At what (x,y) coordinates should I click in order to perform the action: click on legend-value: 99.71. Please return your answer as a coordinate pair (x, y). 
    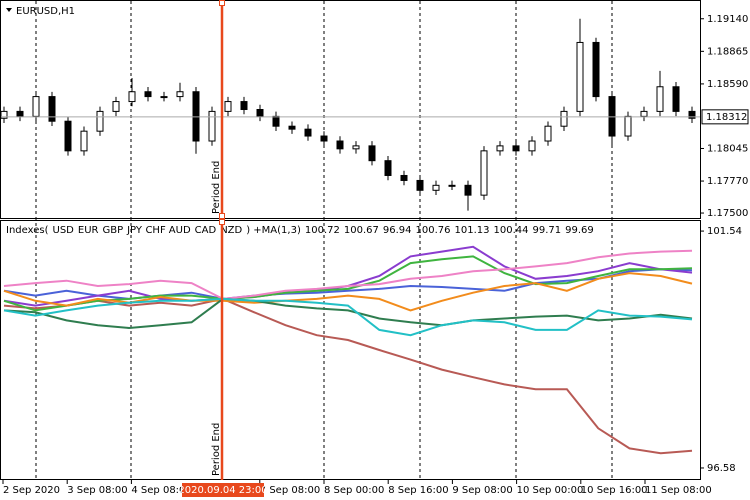
    Looking at the image, I should click on (547, 230).